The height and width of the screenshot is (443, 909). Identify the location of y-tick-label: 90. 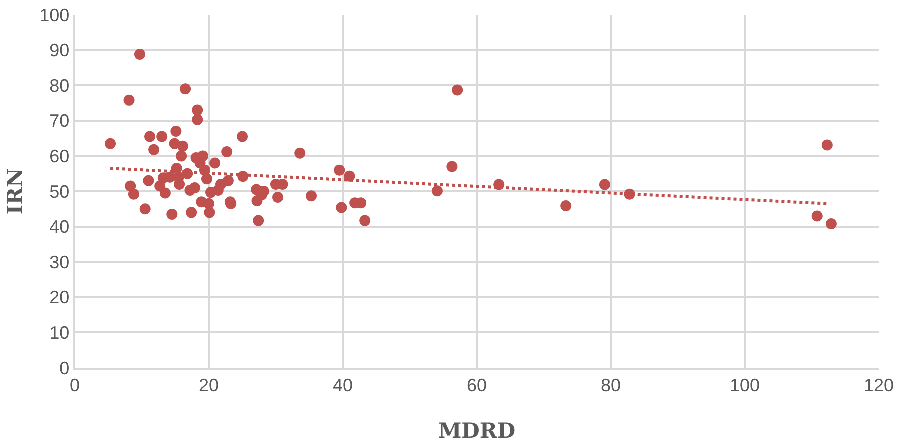
(60, 50).